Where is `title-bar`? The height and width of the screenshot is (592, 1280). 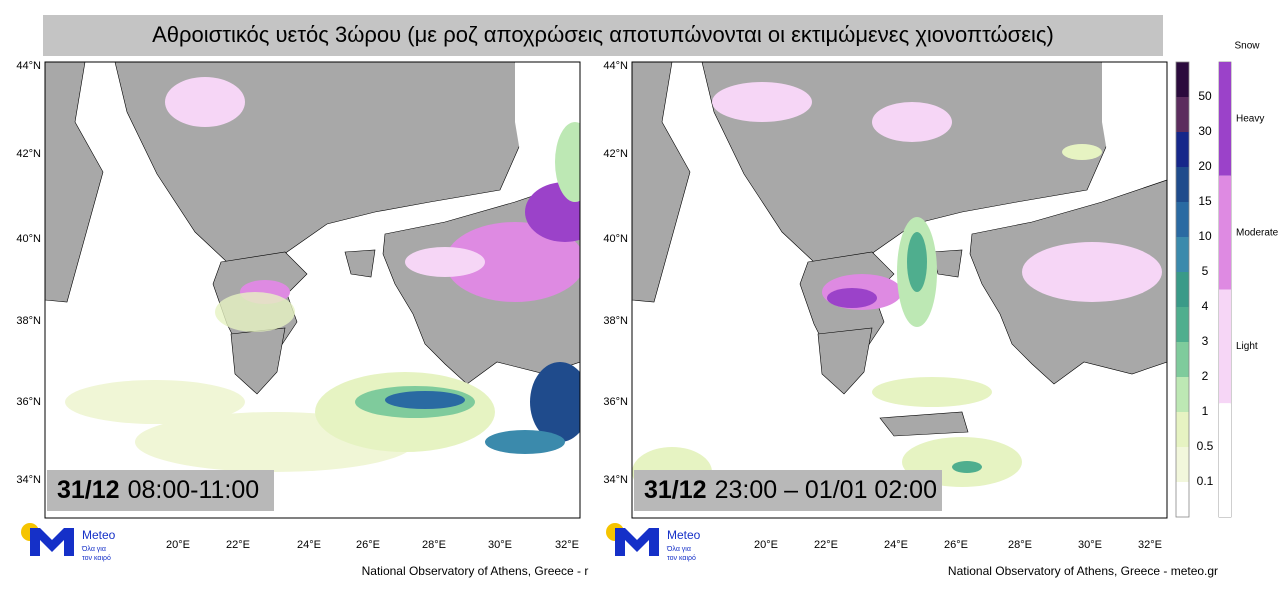 title-bar is located at coordinates (603, 35).